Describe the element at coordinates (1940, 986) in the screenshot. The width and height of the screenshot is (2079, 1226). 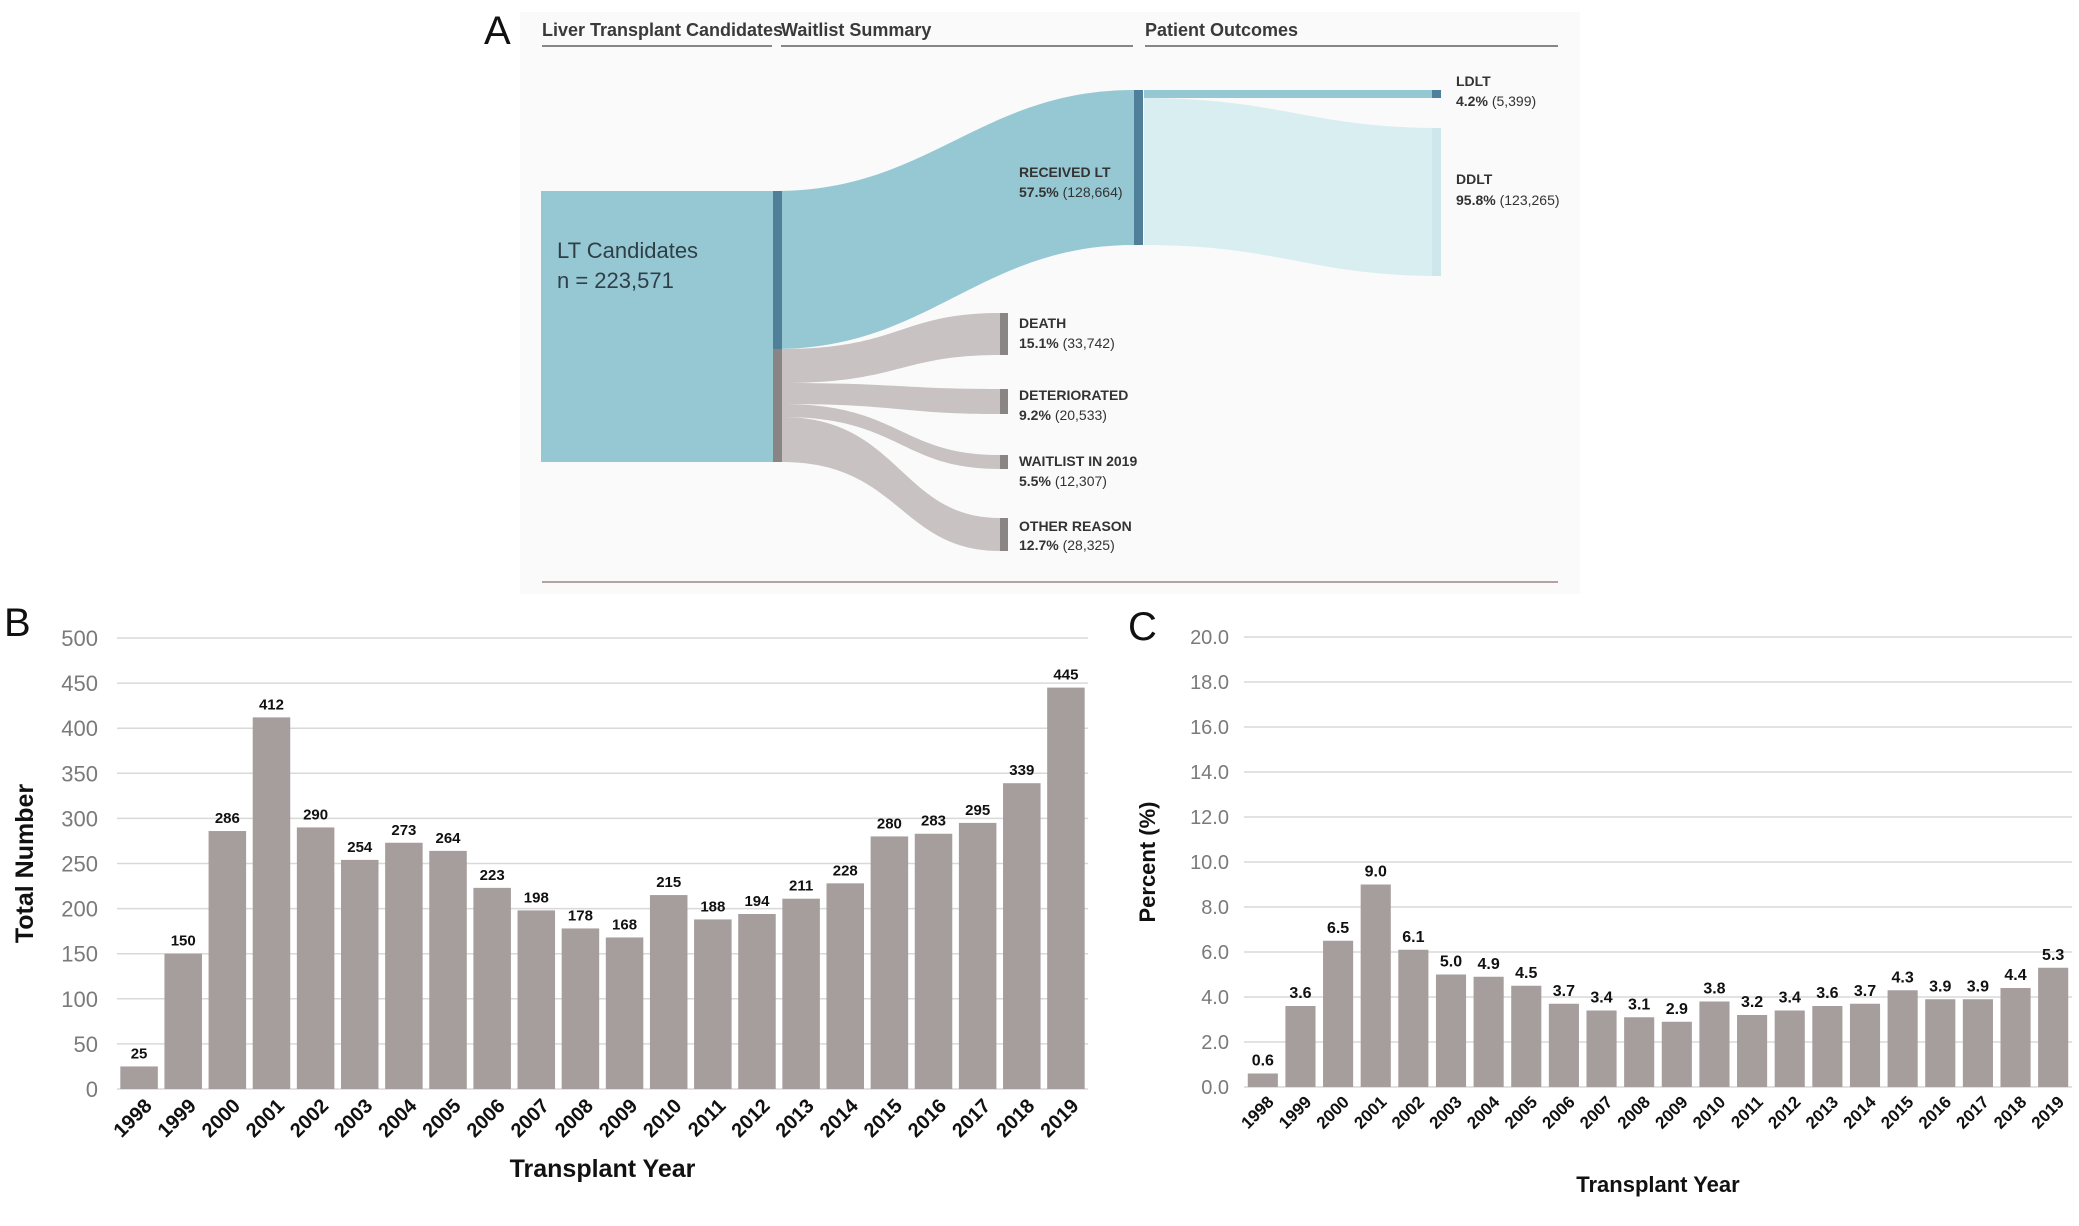
I see `chart1-data-label: 3.9` at that location.